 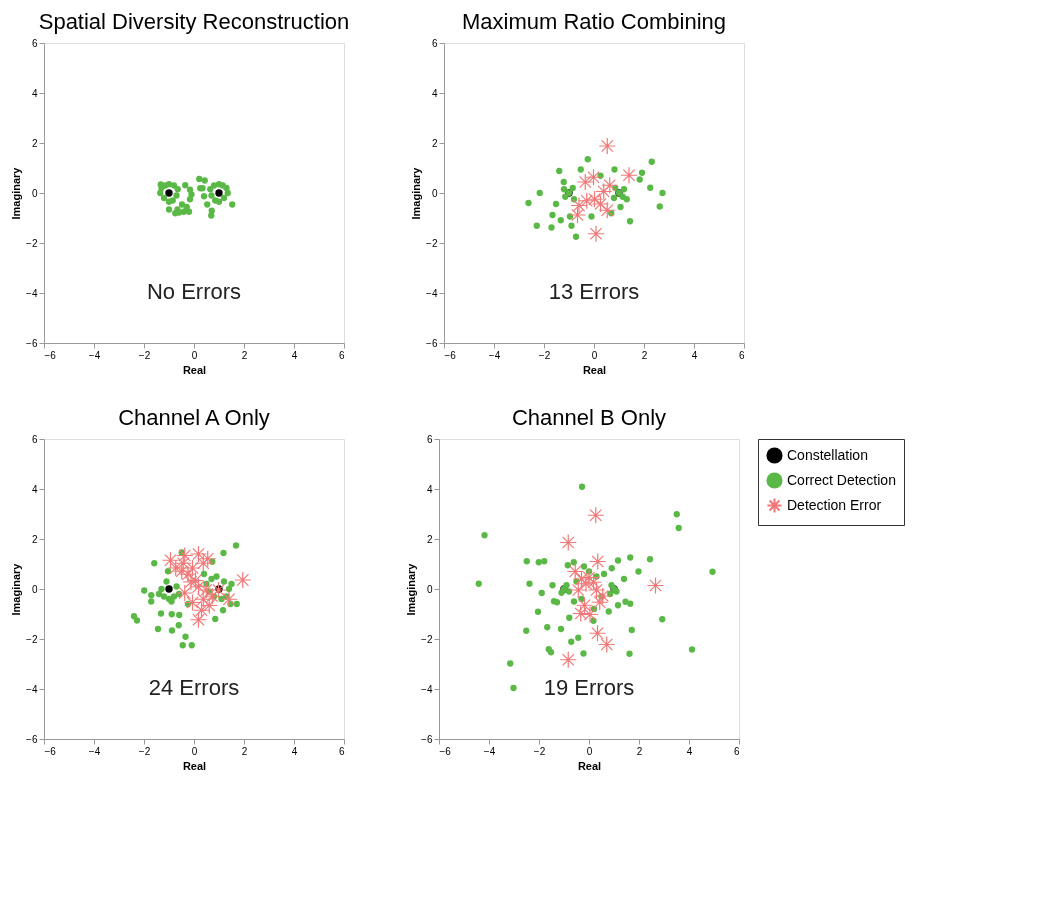 What do you see at coordinates (194, 687) in the screenshot?
I see `annotation: 24 Errors` at bounding box center [194, 687].